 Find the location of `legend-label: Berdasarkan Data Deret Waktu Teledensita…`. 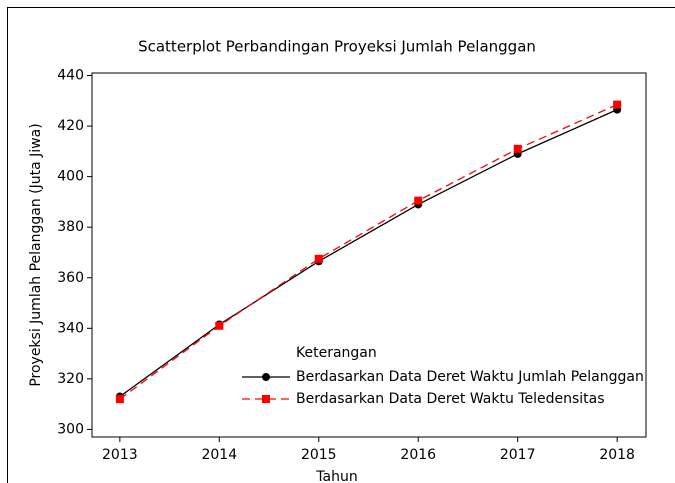

legend-label: Berdasarkan Data Deret Waktu Teledensita… is located at coordinates (450, 399).